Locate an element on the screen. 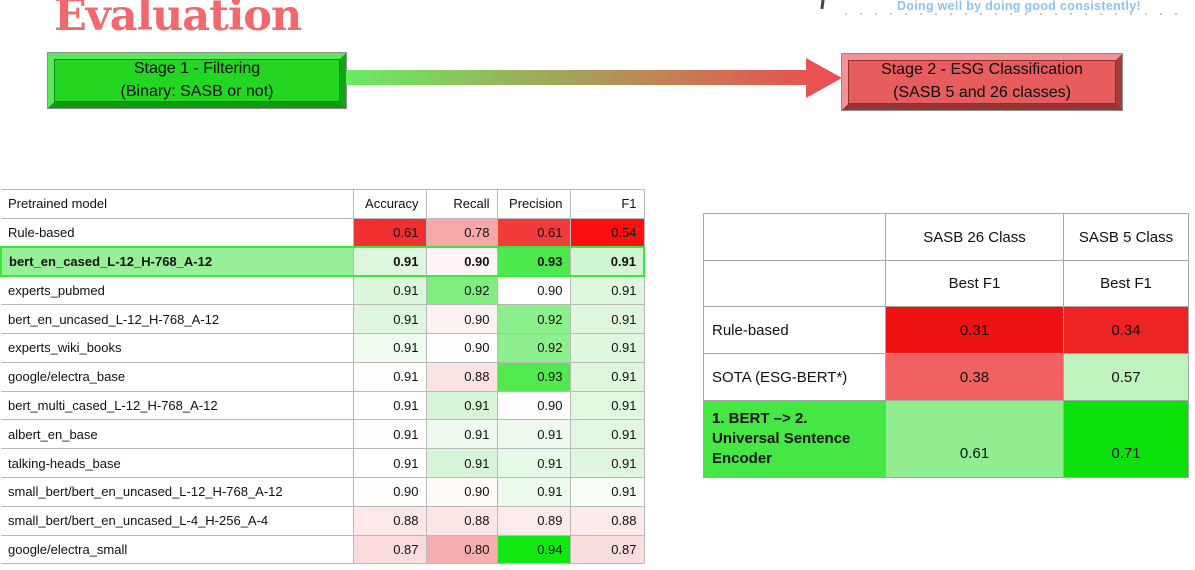 Image resolution: width=1195 pixels, height=570 pixels. model-name-cell: bert_multi_cased_L-12_H-768_A-12 is located at coordinates (177, 405).